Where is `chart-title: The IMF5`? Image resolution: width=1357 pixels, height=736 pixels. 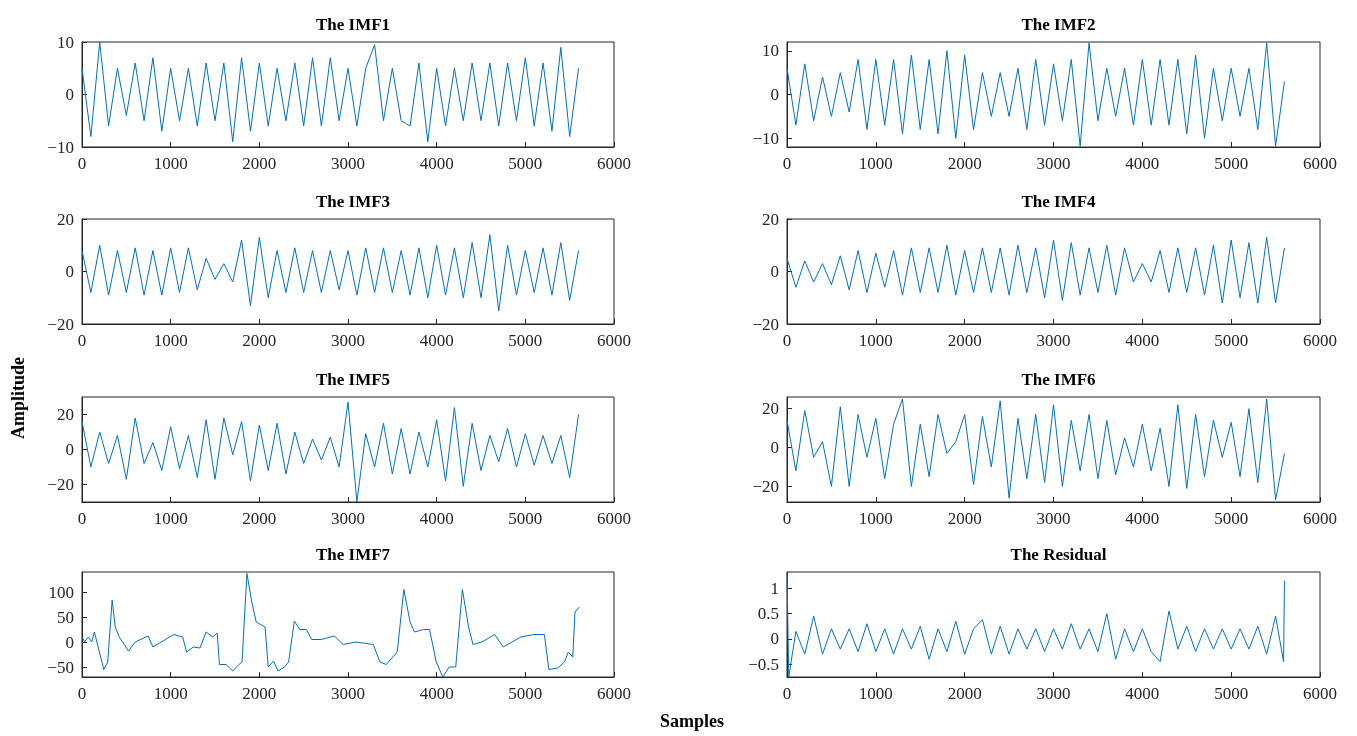 chart-title: The IMF5 is located at coordinates (353, 379).